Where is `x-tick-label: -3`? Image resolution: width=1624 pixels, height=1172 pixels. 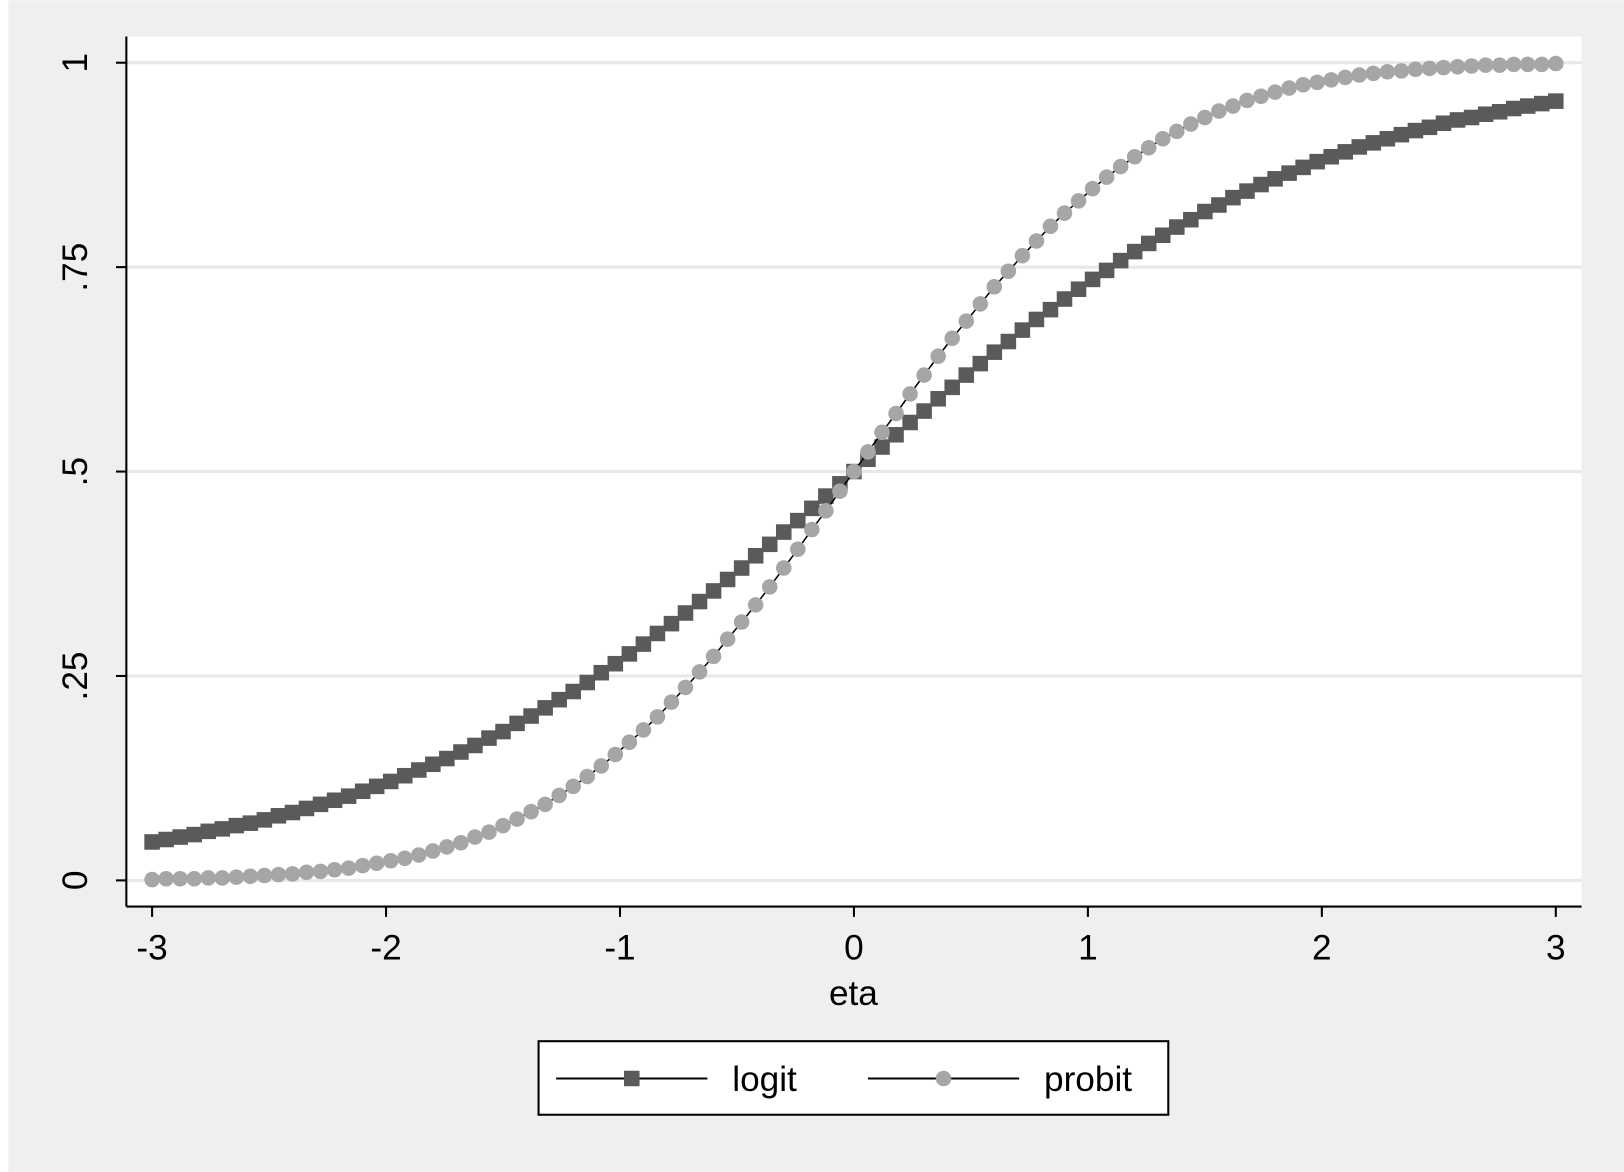
x-tick-label: -3 is located at coordinates (151, 947).